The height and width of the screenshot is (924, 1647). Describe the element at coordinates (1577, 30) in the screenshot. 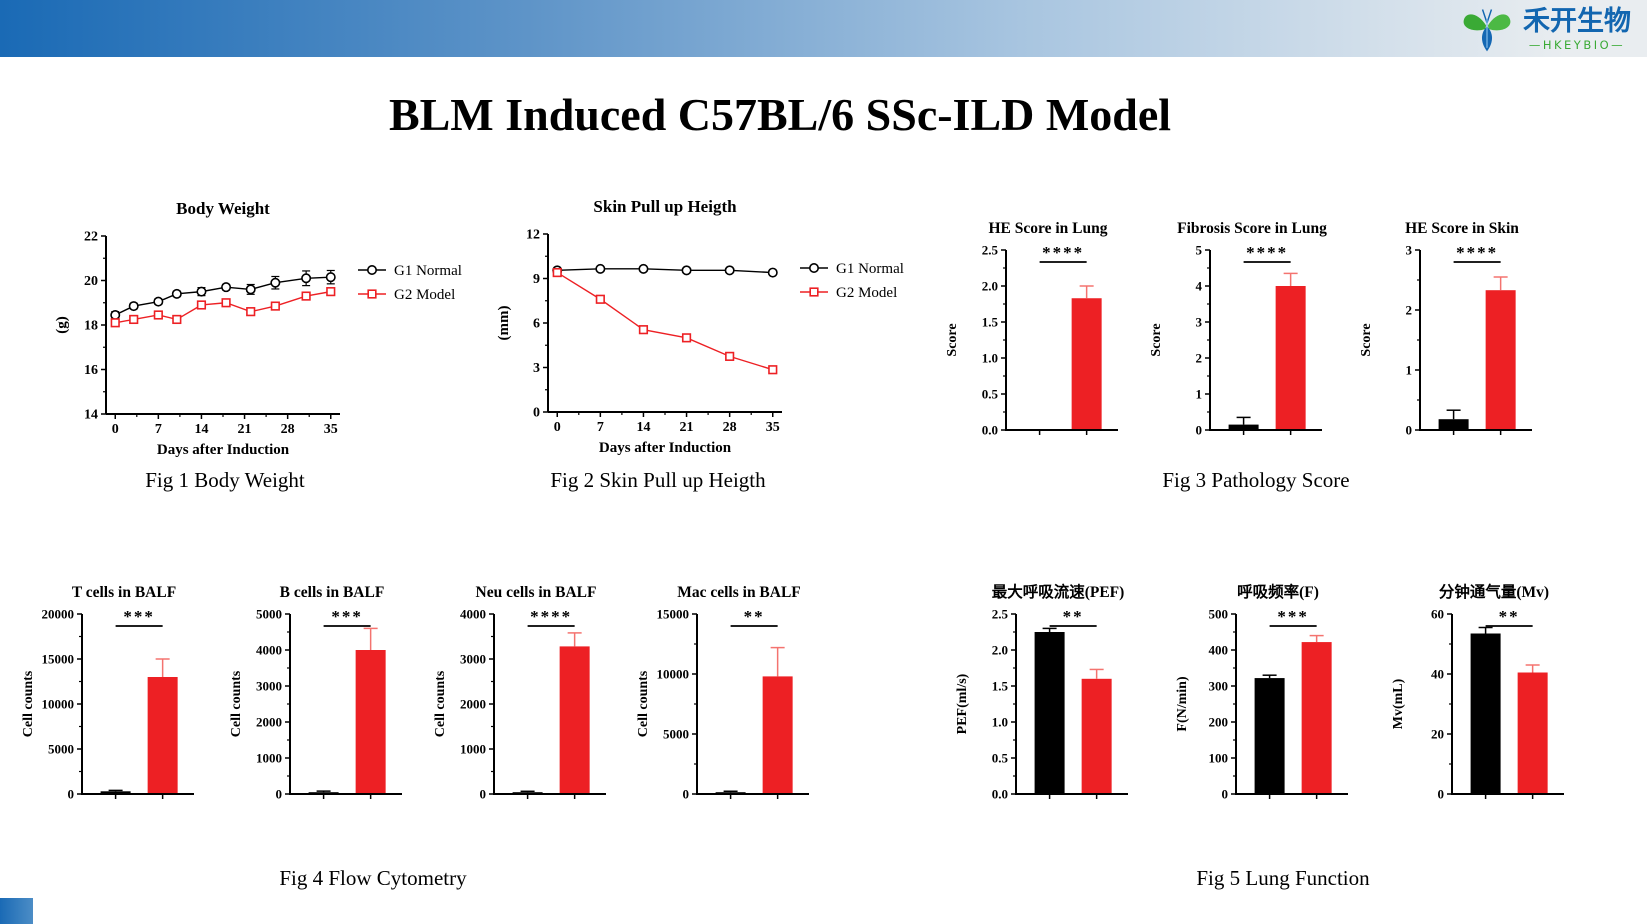

I see `logo-text: 禾开生物 —HKEYBIO—` at that location.